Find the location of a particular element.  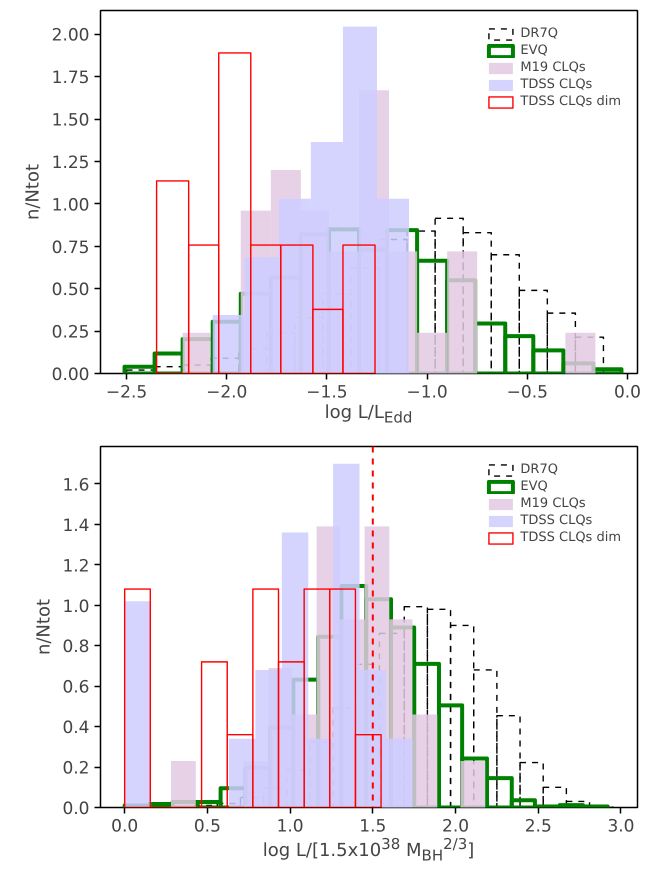

y-tick-label: 1.0 is located at coordinates (76, 606).